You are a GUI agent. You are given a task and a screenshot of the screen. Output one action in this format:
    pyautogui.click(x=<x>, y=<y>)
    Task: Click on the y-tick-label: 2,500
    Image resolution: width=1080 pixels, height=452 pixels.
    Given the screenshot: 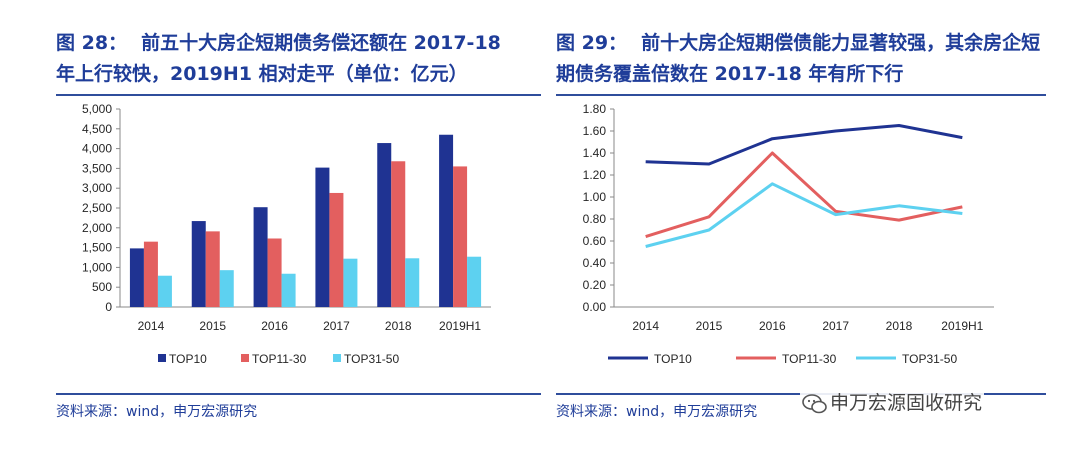 What is the action you would take?
    pyautogui.click(x=97, y=208)
    